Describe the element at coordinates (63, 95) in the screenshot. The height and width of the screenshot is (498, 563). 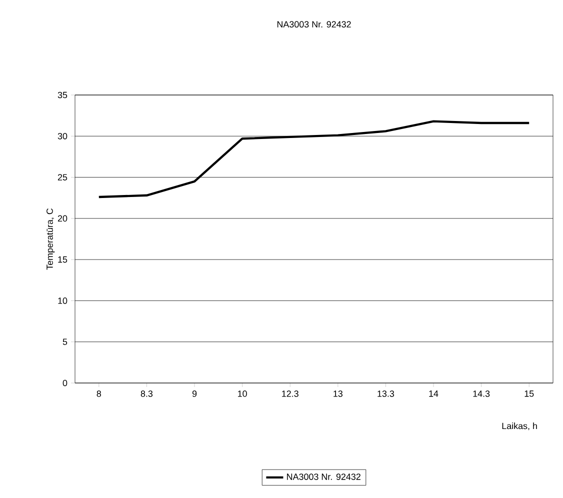
I see `y-tick-label: 35` at that location.